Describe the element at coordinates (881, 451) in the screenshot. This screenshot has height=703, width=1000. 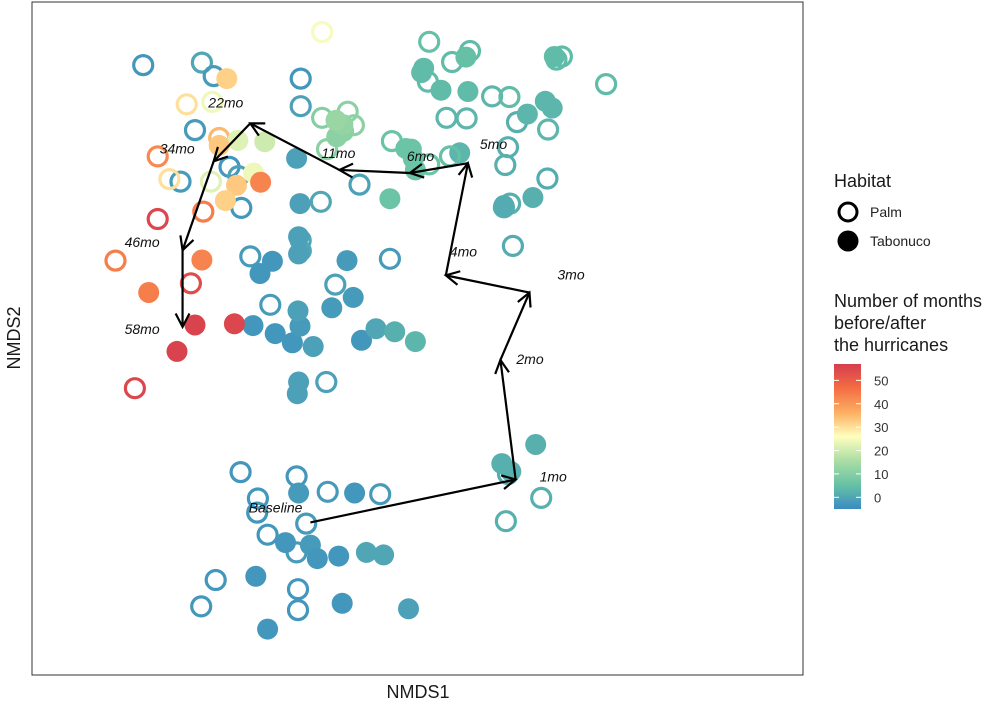
I see `colorbar-tick-label: 20` at that location.